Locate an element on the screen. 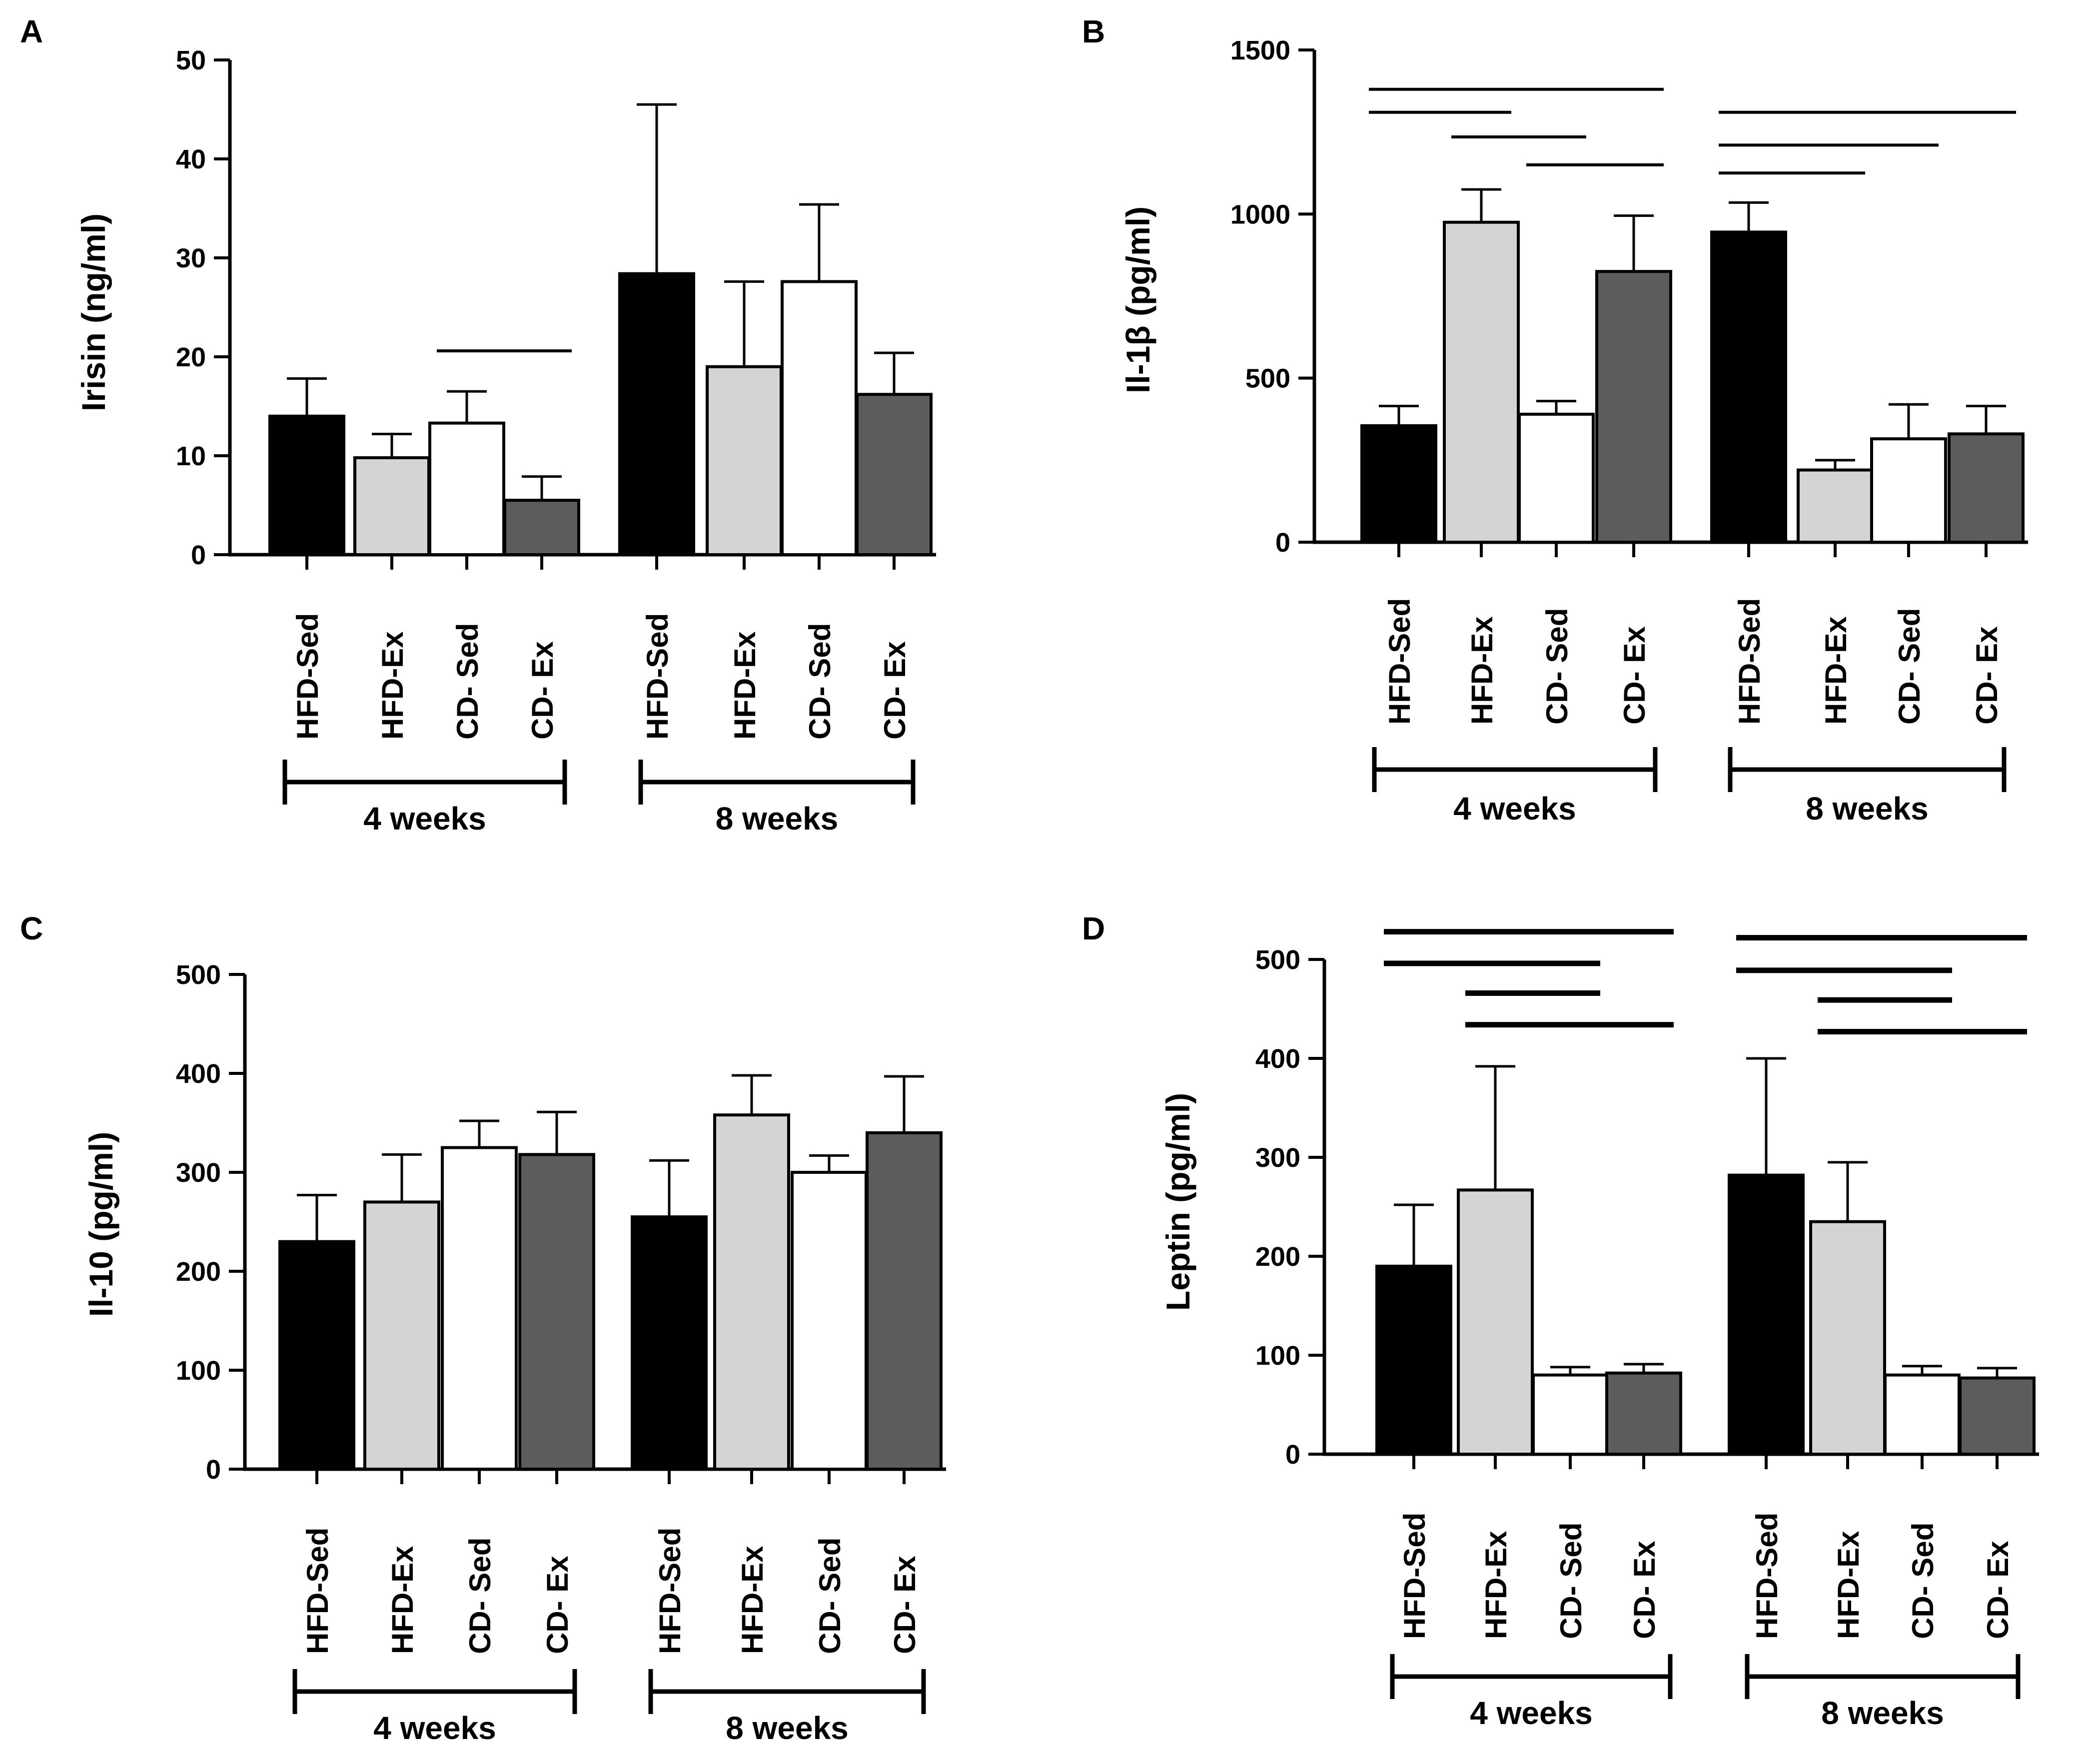  panel-letter: A is located at coordinates (31, 31).